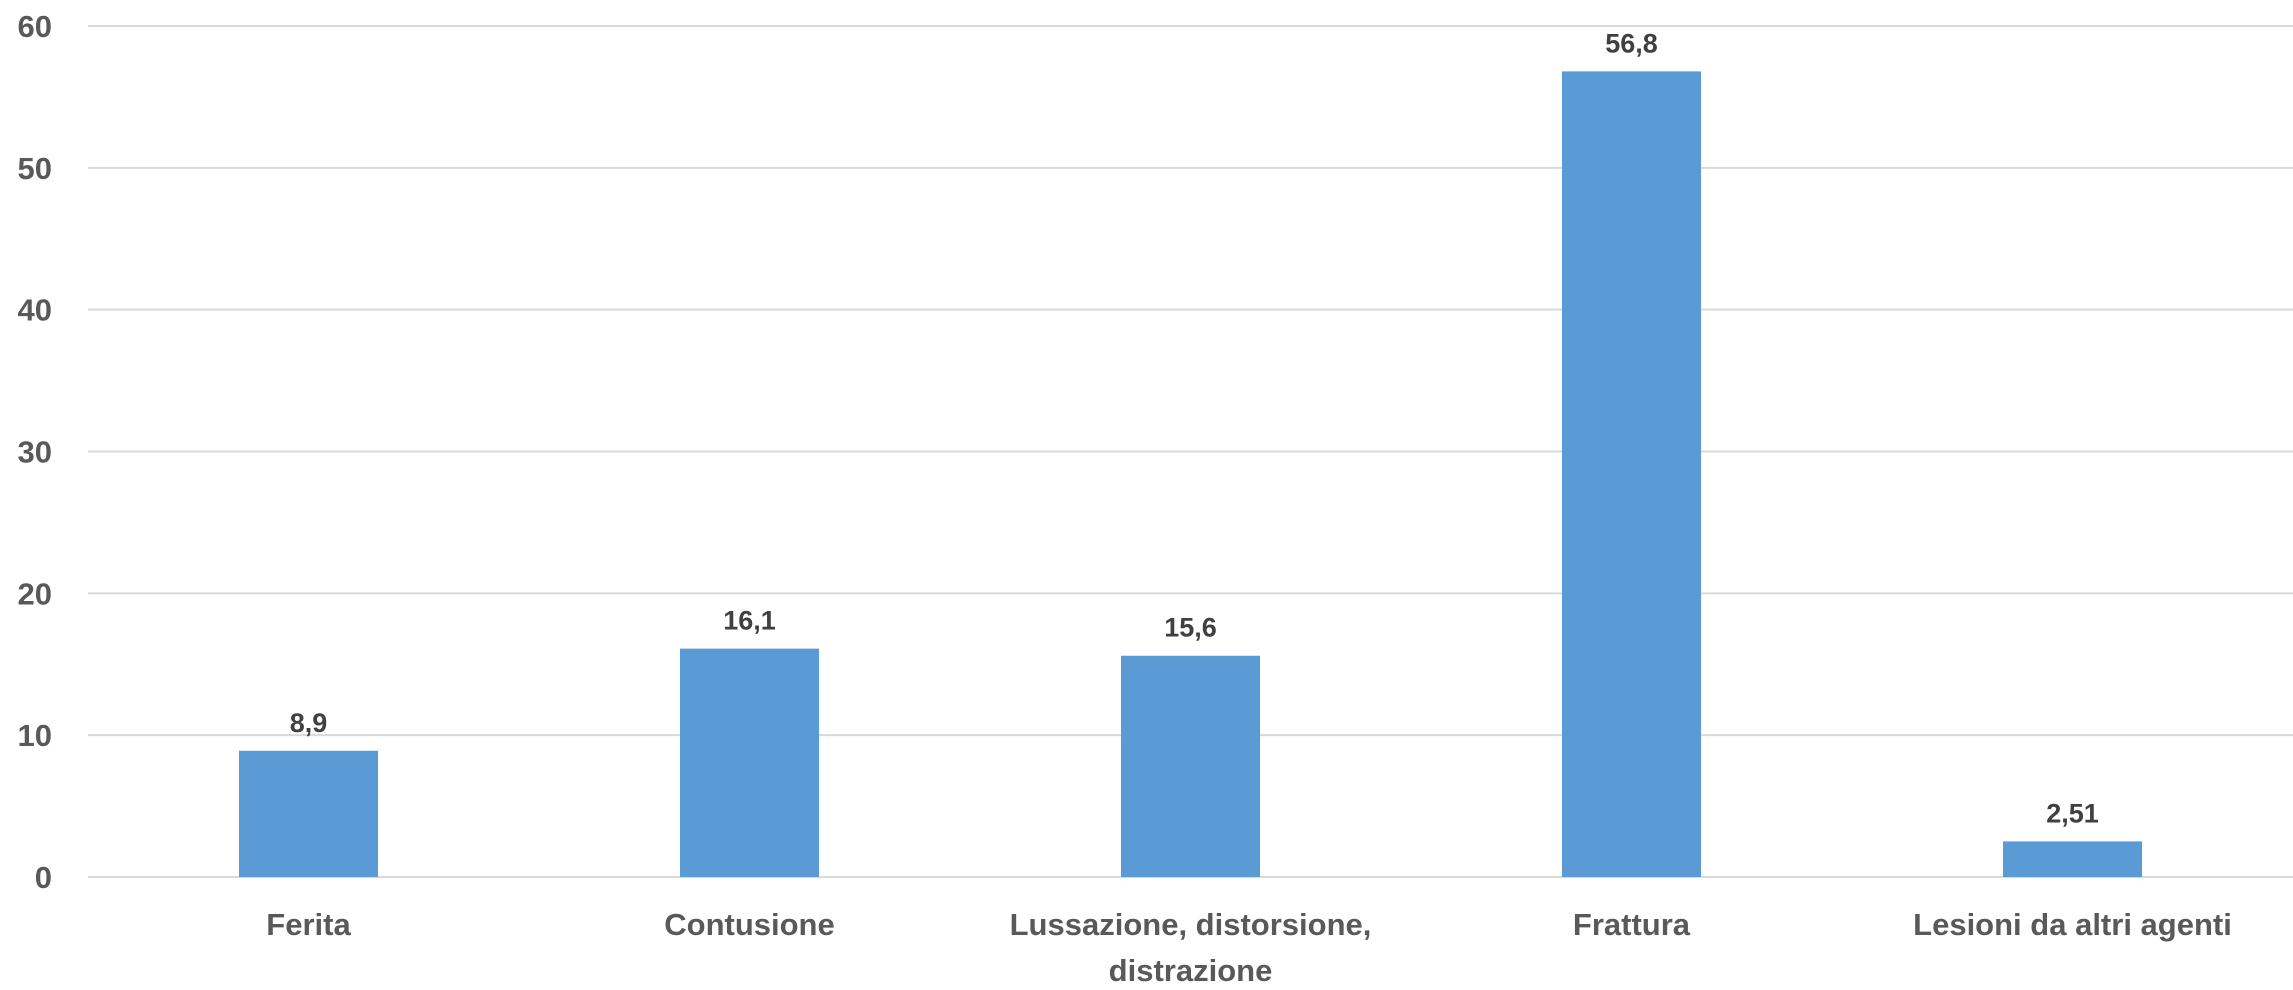 Image resolution: width=2293 pixels, height=990 pixels. I want to click on x-tick-label: Lussazione, distorsione,, so click(1191, 924).